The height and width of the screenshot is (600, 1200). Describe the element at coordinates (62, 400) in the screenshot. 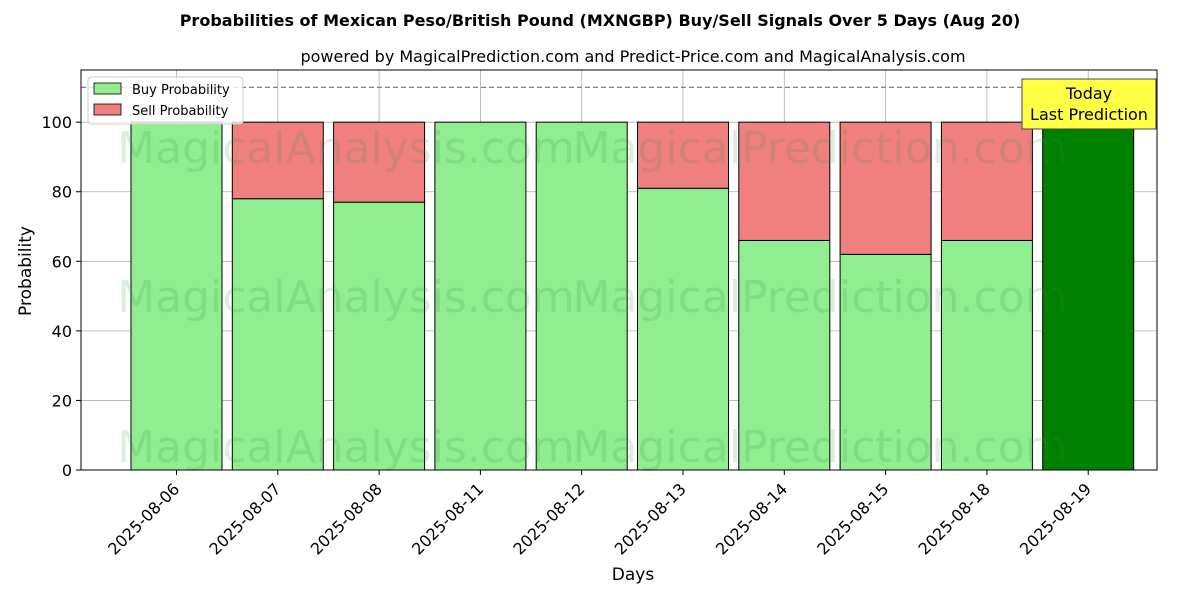

I see `y-tick-label: 20` at that location.